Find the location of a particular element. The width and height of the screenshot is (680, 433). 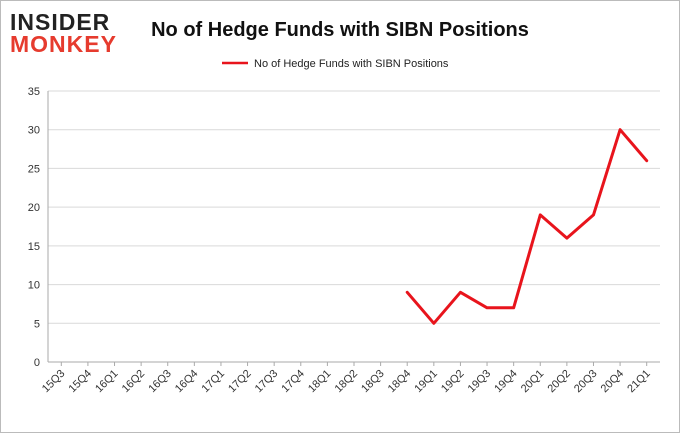

y-tick-label: 20 is located at coordinates (34, 208).